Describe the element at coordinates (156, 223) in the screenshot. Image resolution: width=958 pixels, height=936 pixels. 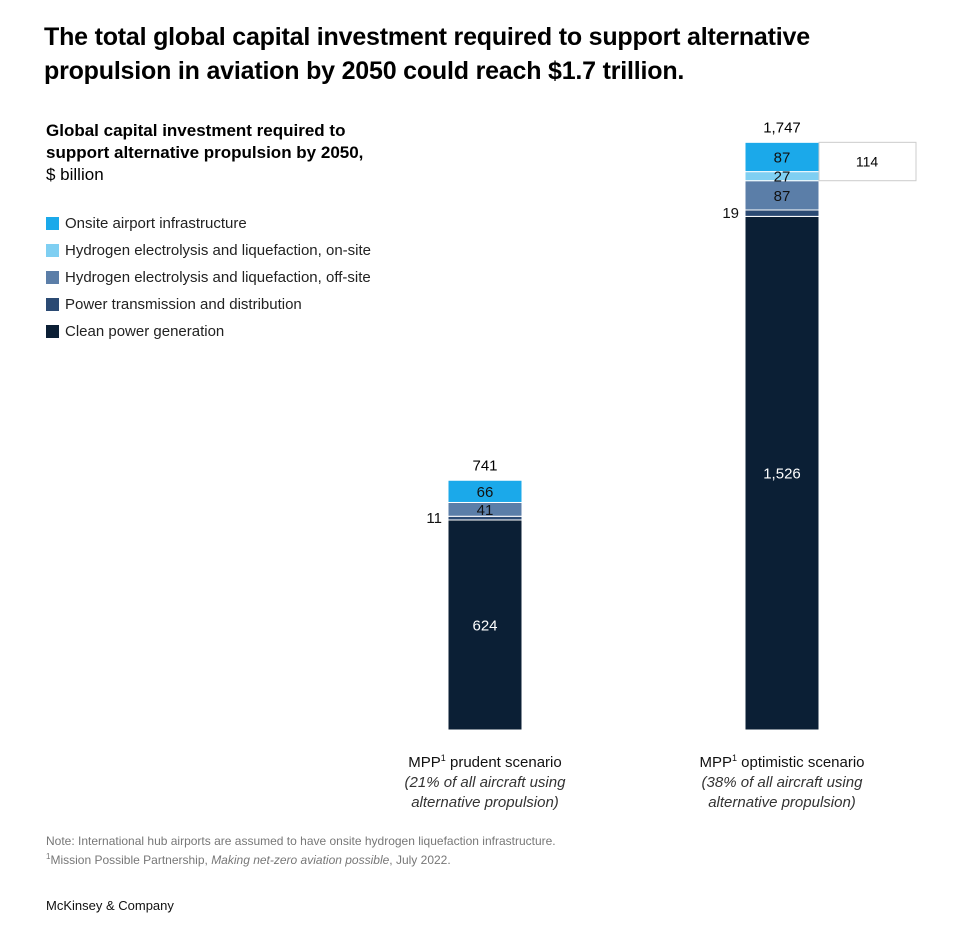
I see `legend-label: Onsite airport infrastructure` at that location.